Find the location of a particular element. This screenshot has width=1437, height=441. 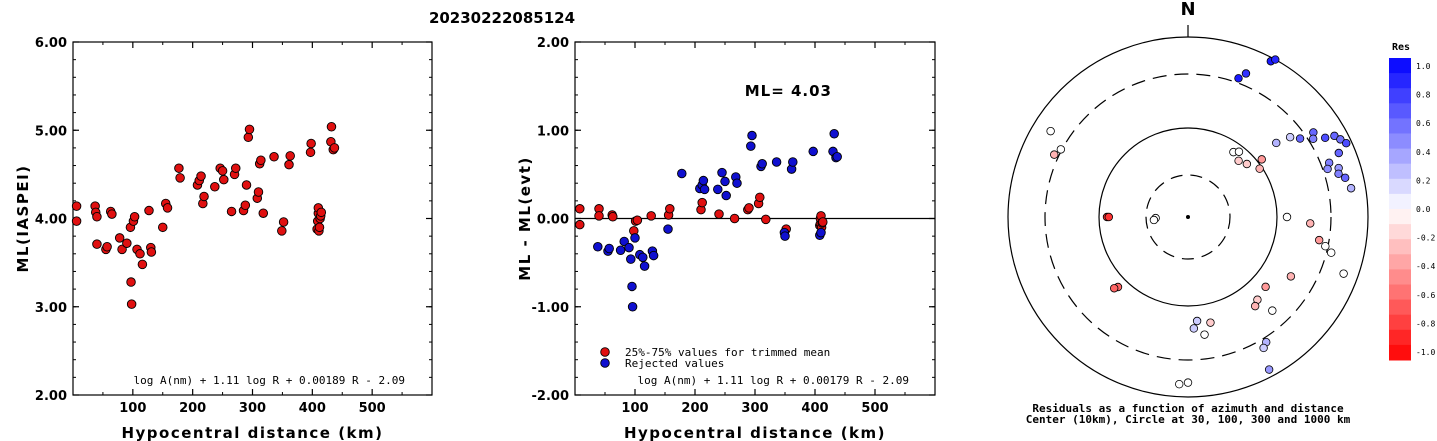

y-tick-label: 1.00 is located at coordinates (553, 131).